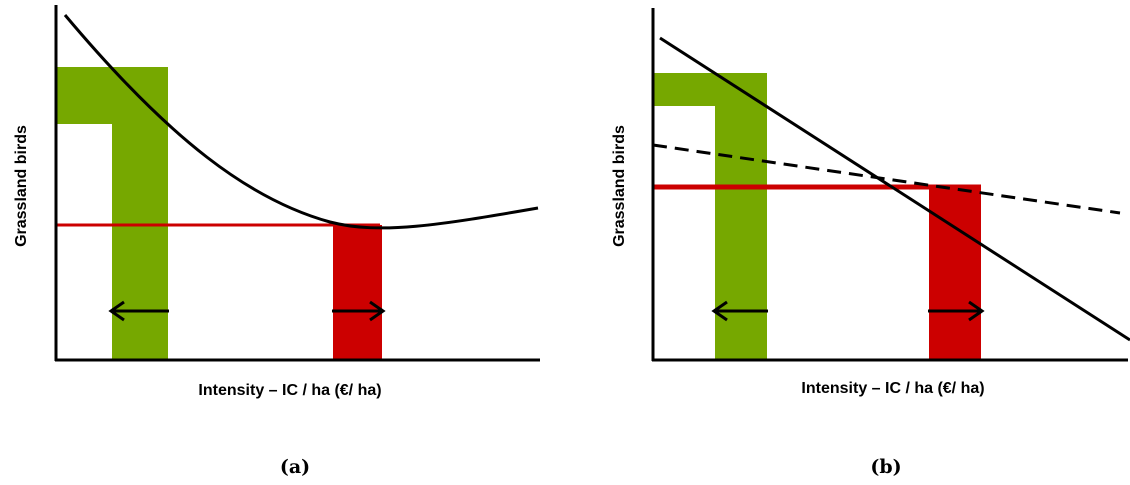 The height and width of the screenshot is (485, 1130). Describe the element at coordinates (295, 467) in the screenshot. I see `panel-caption: (a)` at that location.